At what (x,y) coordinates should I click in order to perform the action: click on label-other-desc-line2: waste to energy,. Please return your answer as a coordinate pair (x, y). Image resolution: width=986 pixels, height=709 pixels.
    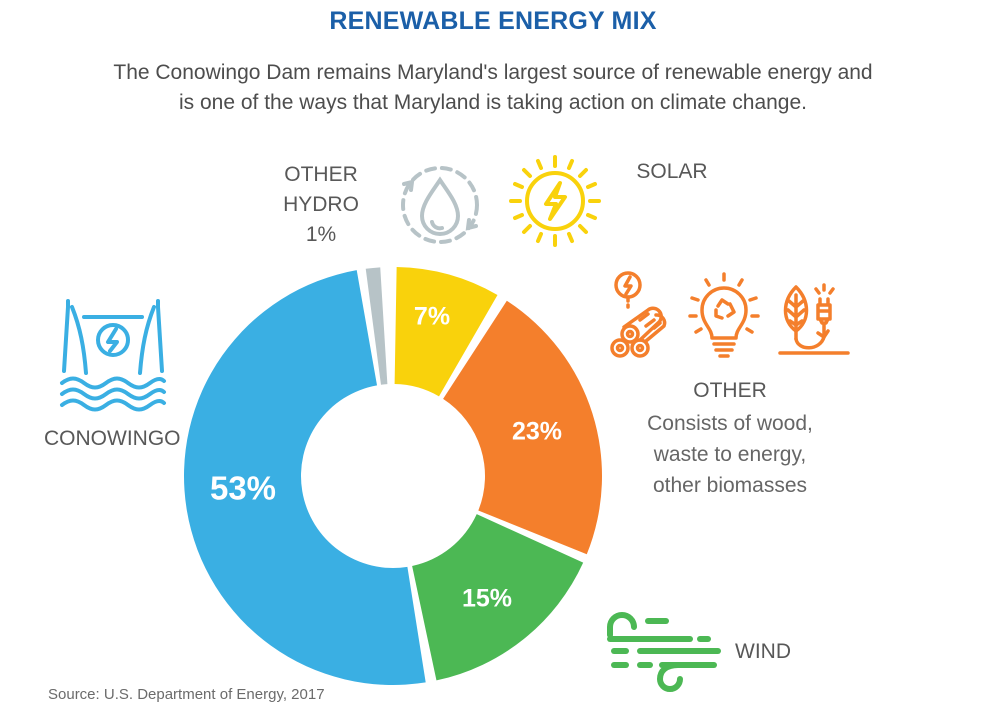
    Looking at the image, I should click on (730, 454).